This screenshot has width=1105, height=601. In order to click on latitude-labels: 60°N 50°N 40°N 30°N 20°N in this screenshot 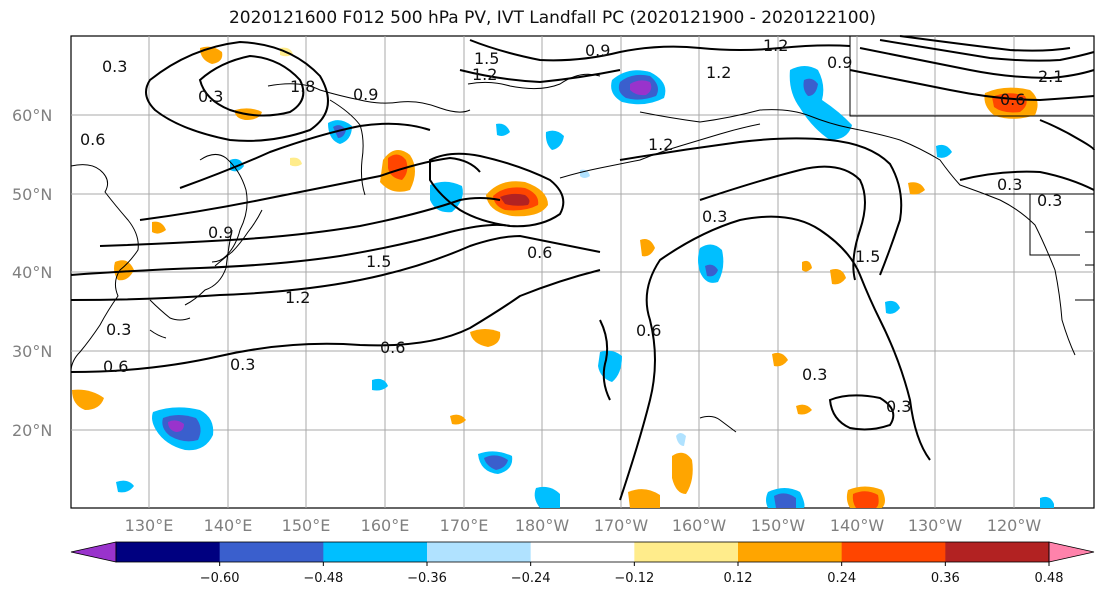, I will do `click(32, 273)`.